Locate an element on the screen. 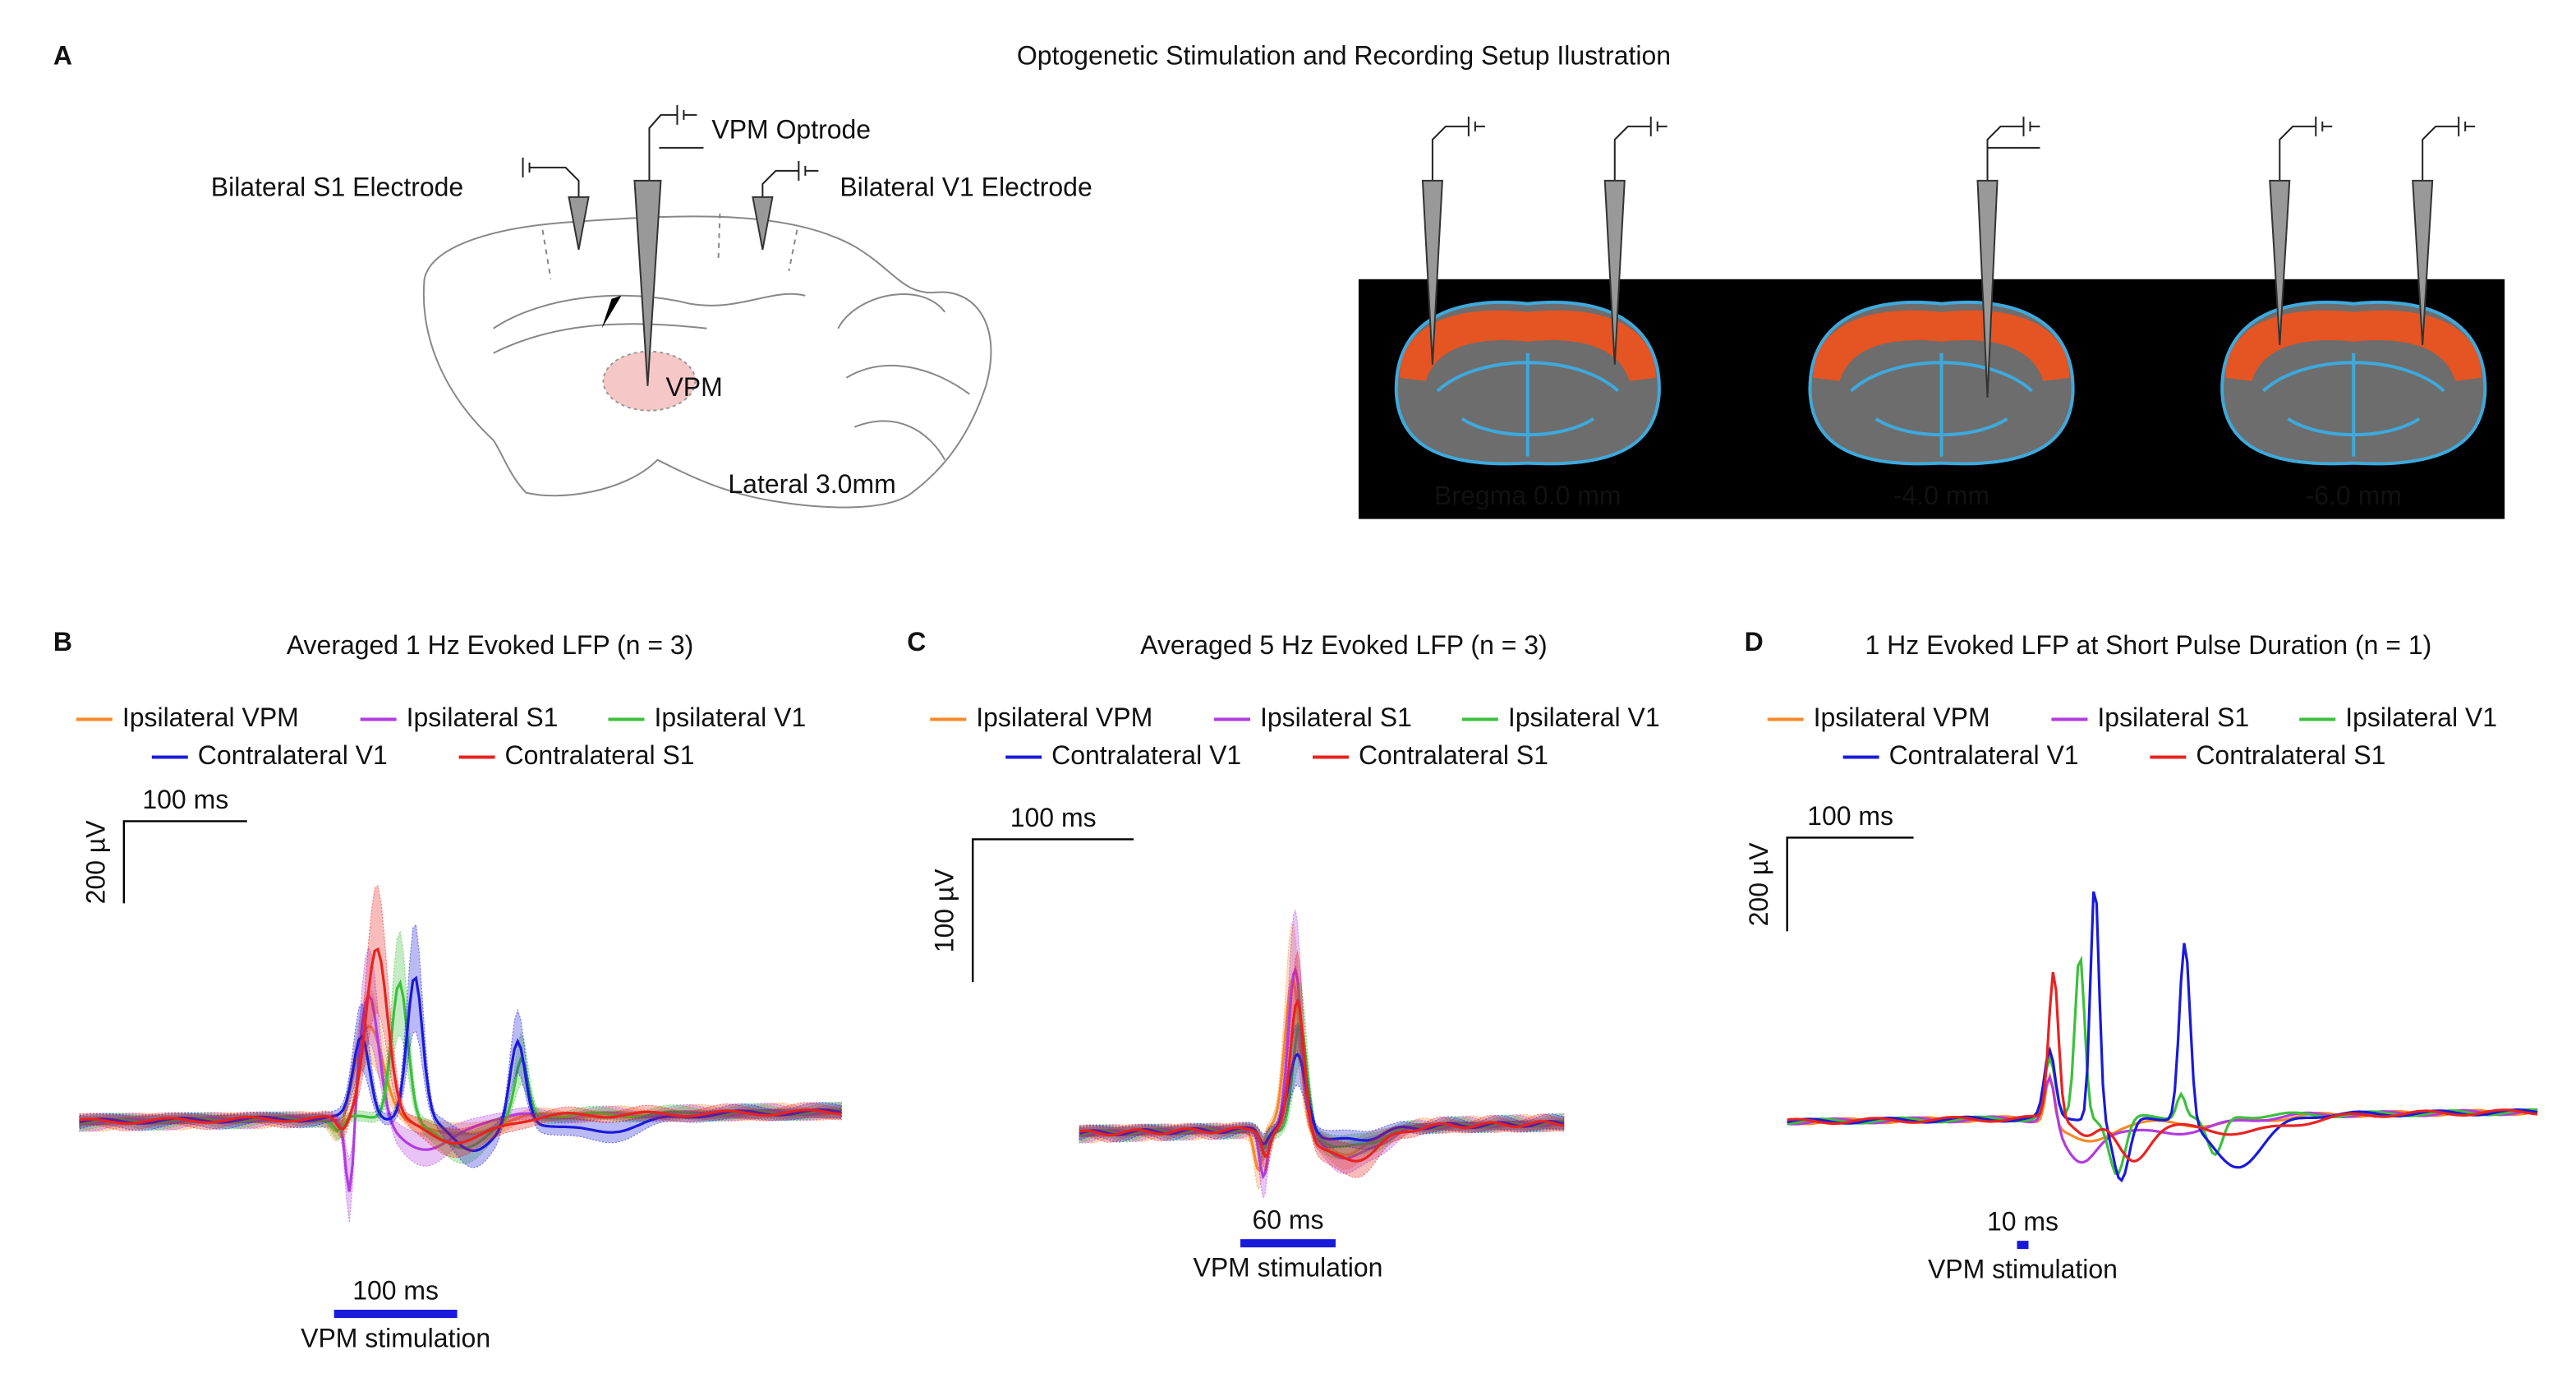 This screenshot has width=2576, height=1396. v1-shaft is located at coordinates (763, 223).